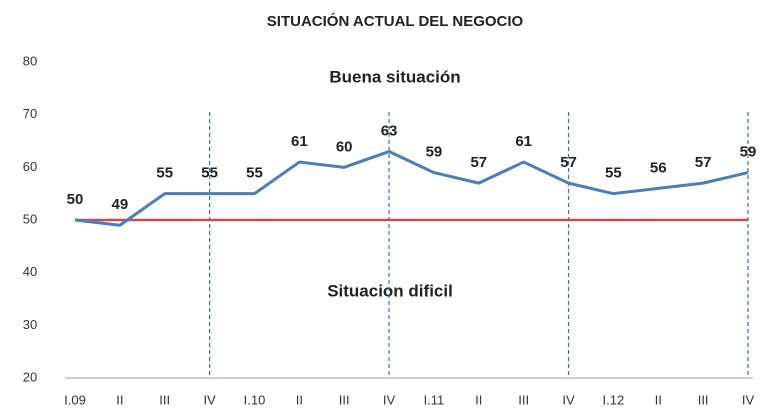 This screenshot has width=761, height=410. Describe the element at coordinates (30, 218) in the screenshot. I see `y-tick-label: 50` at that location.